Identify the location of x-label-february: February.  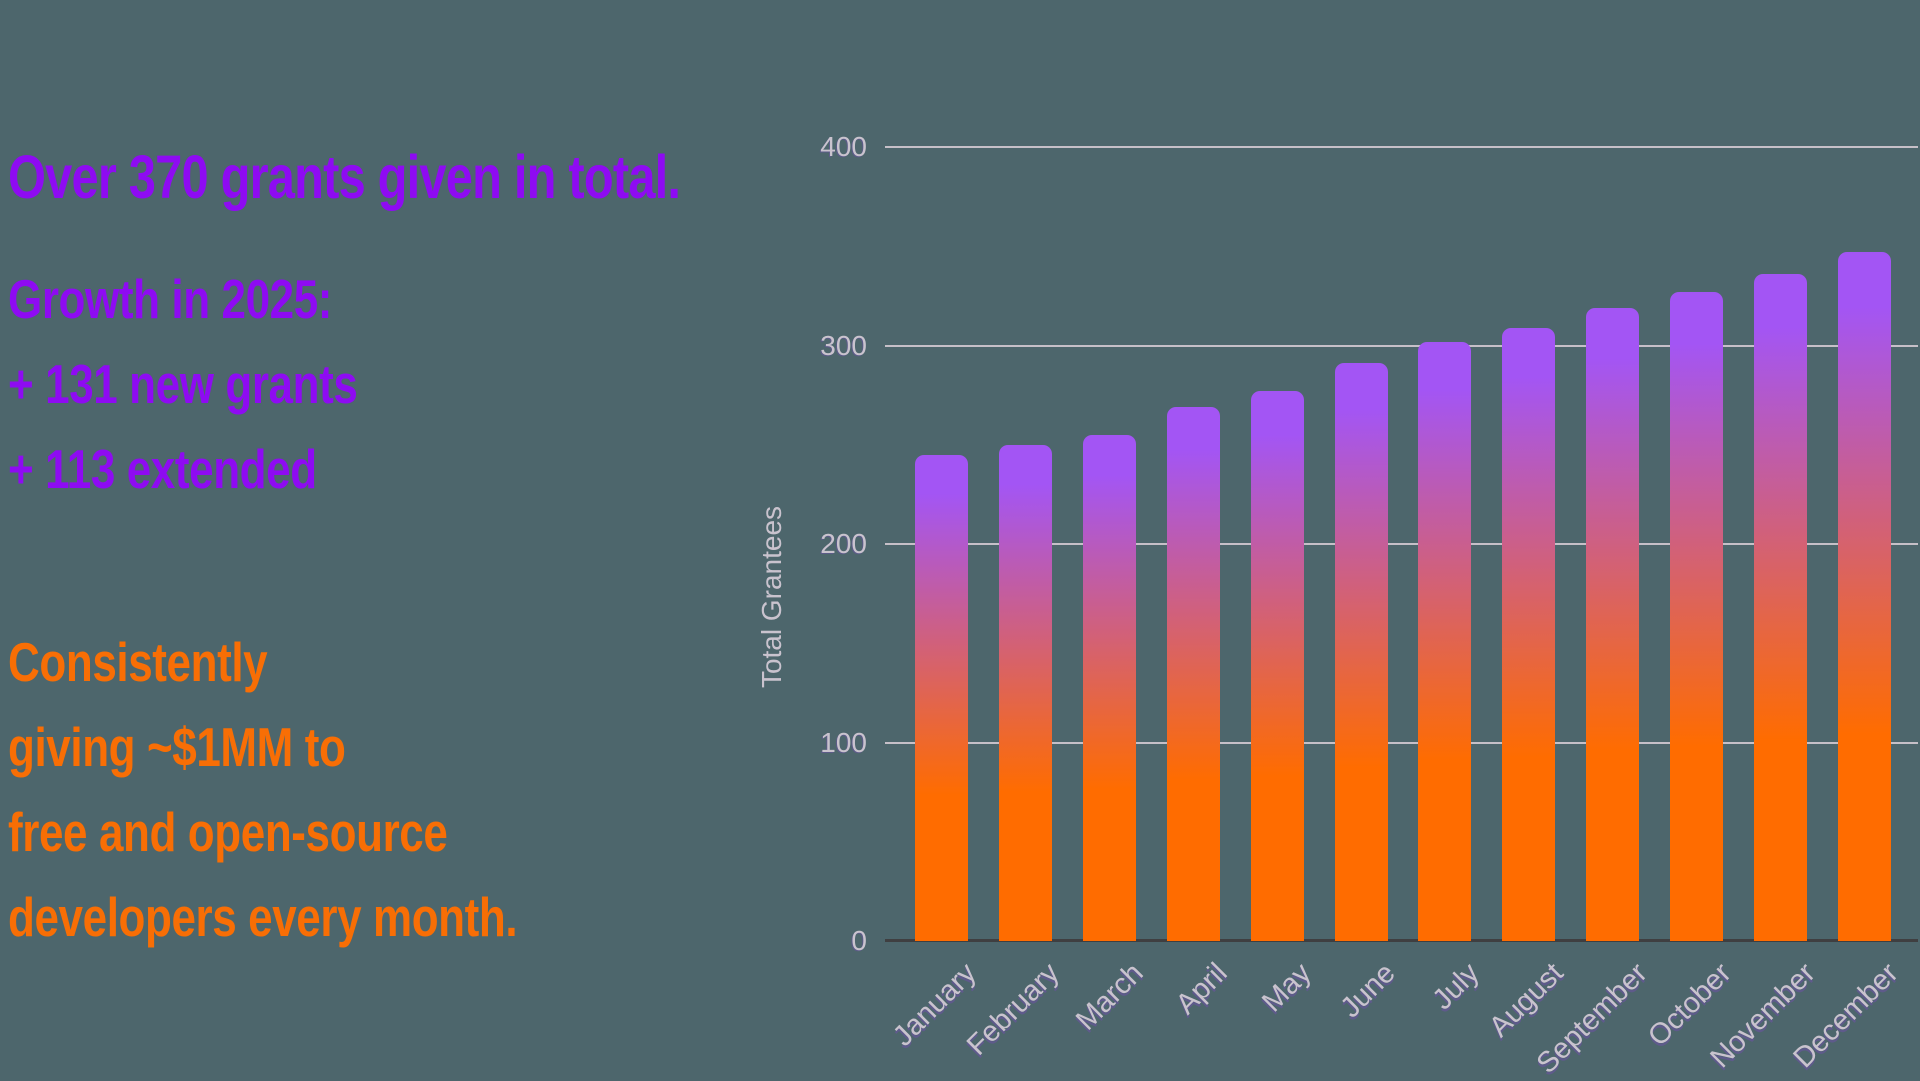
(1014, 1009).